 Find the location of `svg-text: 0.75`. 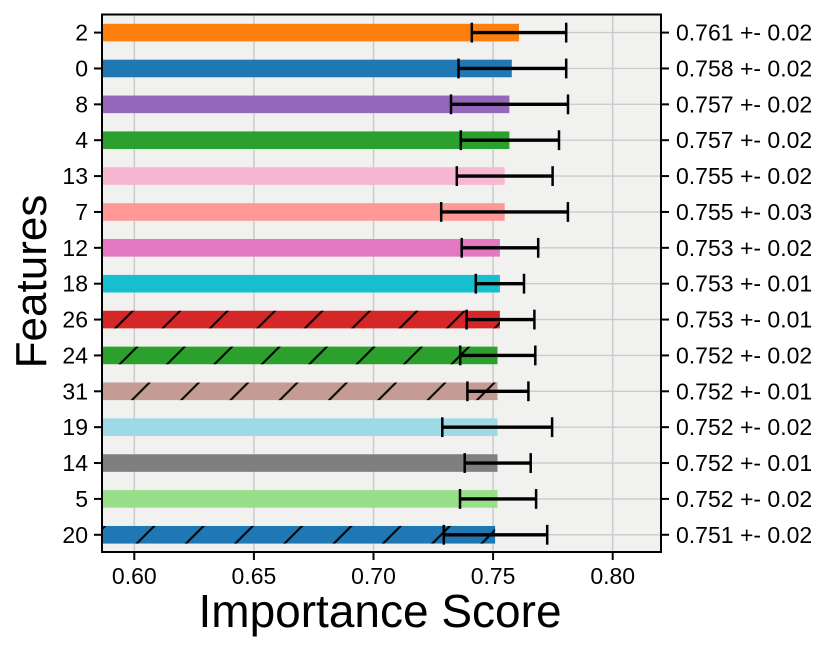

svg-text: 0.75 is located at coordinates (493, 576).